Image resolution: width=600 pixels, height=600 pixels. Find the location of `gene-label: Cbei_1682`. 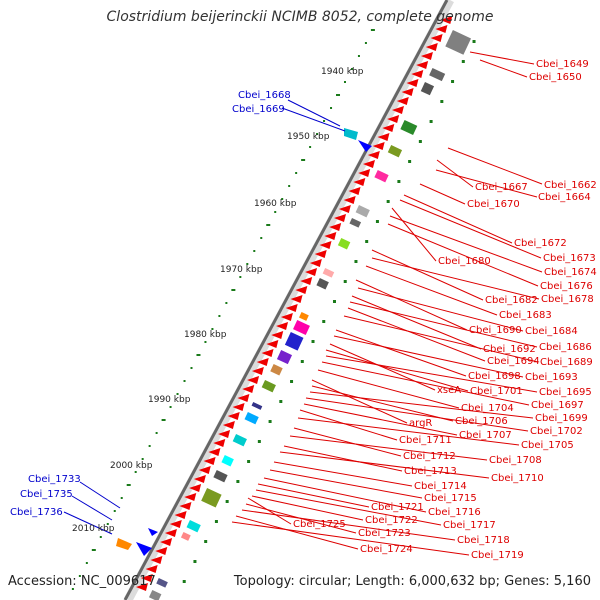

gene-label: Cbei_1682 is located at coordinates (511, 300).